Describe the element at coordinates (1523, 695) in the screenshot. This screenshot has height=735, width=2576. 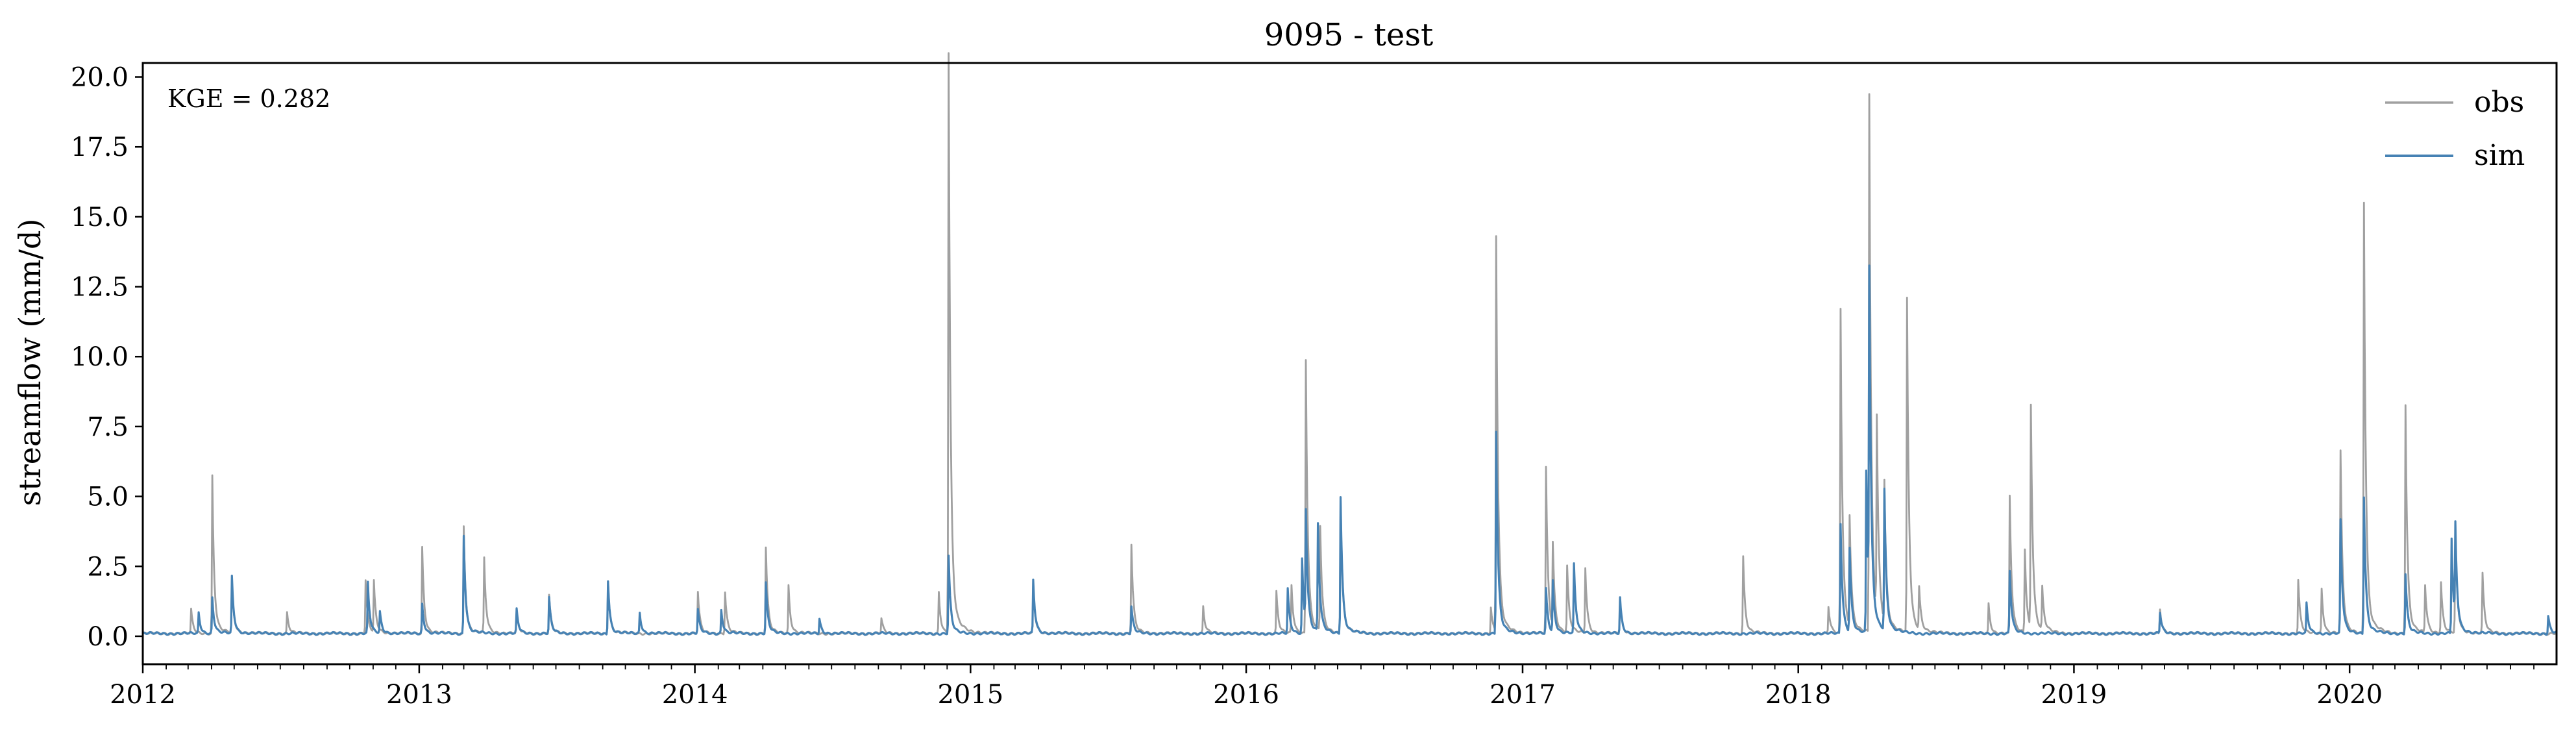
I see `x-tick-label: 2017` at that location.